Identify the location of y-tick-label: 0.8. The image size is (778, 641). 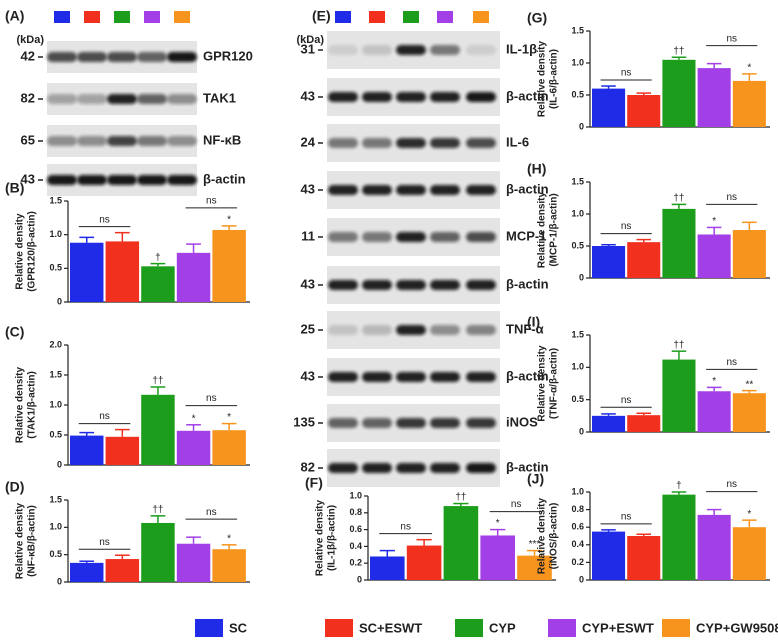
(355, 512).